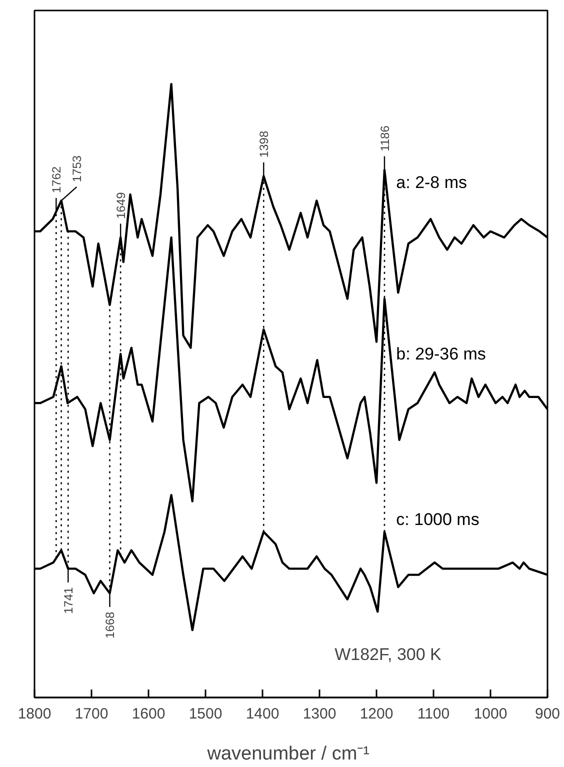  I want to click on ref-line-label: 1741, so click(69, 600).